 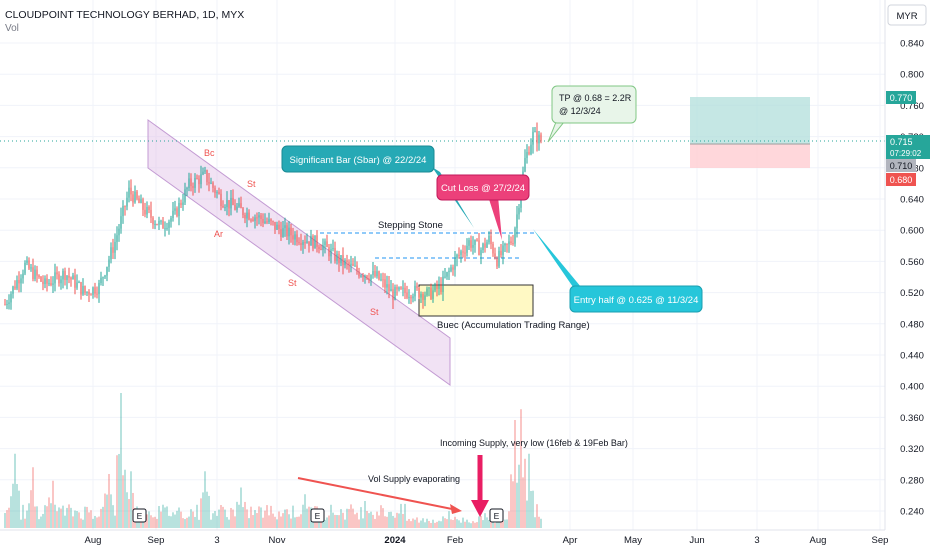 I want to click on cut-loss-callout: Cut Loss @ 27/2/24, so click(x=483, y=207).